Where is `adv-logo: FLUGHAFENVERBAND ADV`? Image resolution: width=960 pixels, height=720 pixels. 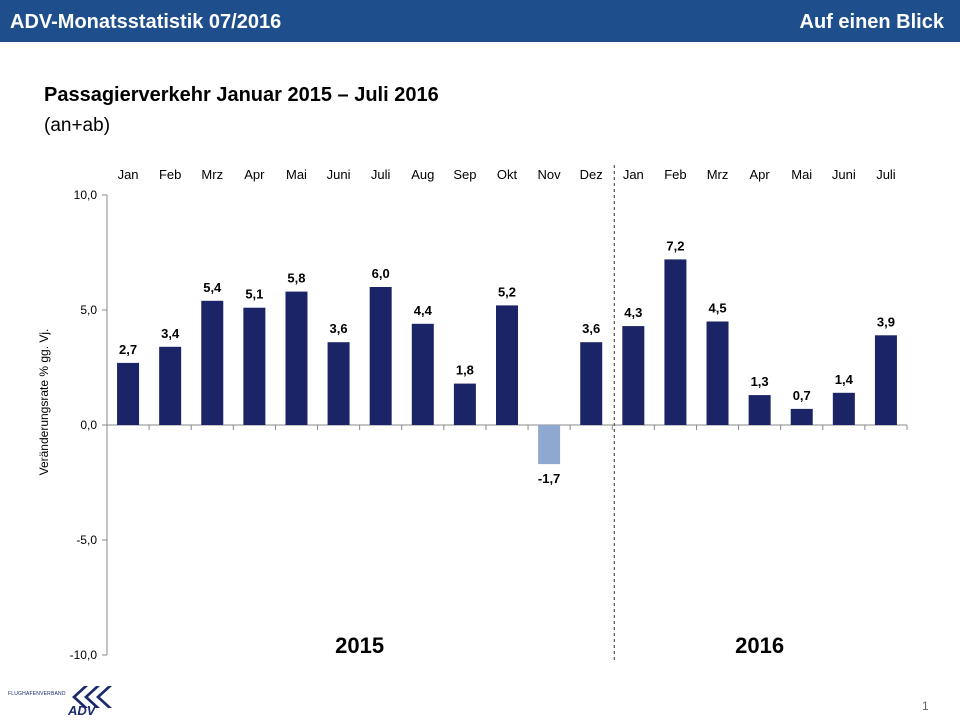
adv-logo: FLUGHAFENVERBAND ADV is located at coordinates (63, 700).